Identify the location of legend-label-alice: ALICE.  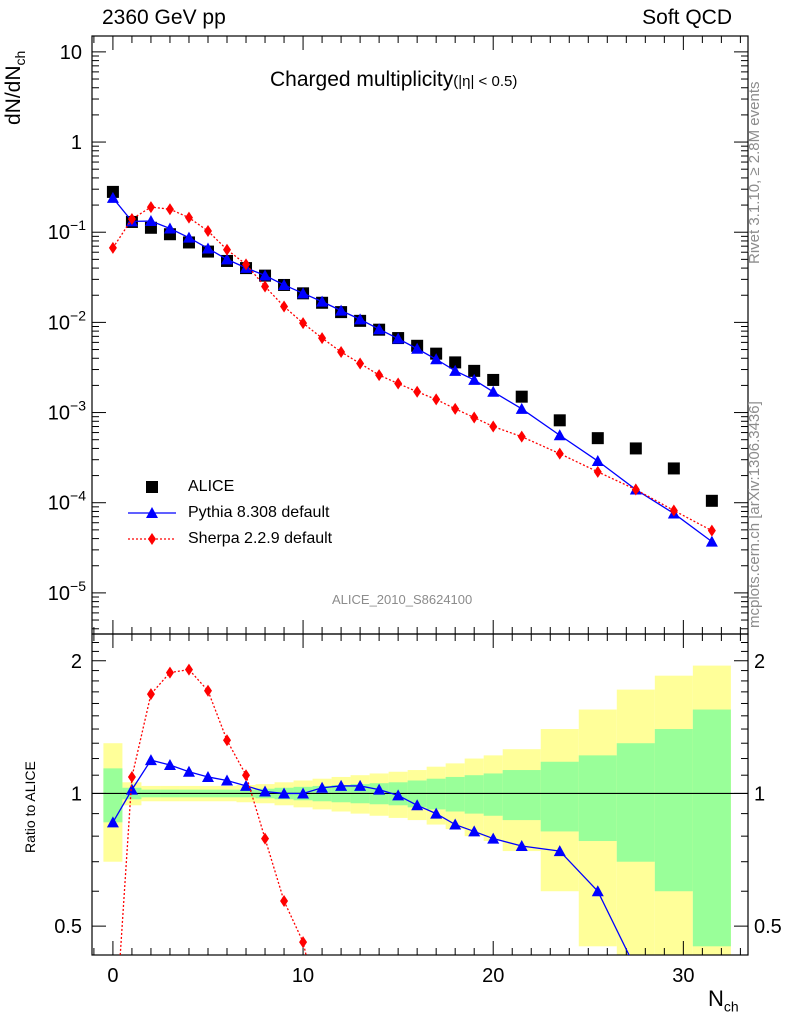
(211, 486).